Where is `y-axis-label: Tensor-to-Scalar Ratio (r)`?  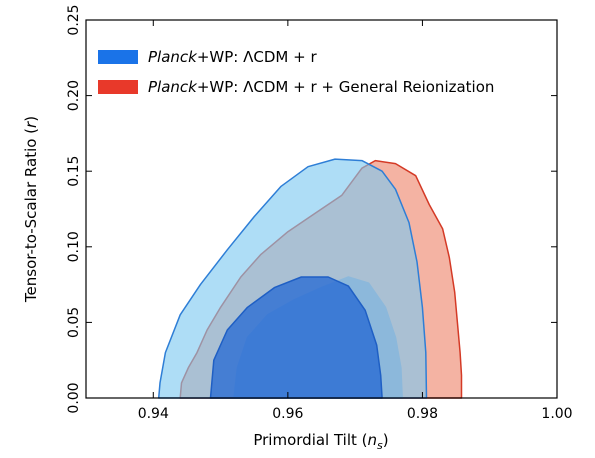 y-axis-label: Tensor-to-Scalar Ratio (r) is located at coordinates (31, 209).